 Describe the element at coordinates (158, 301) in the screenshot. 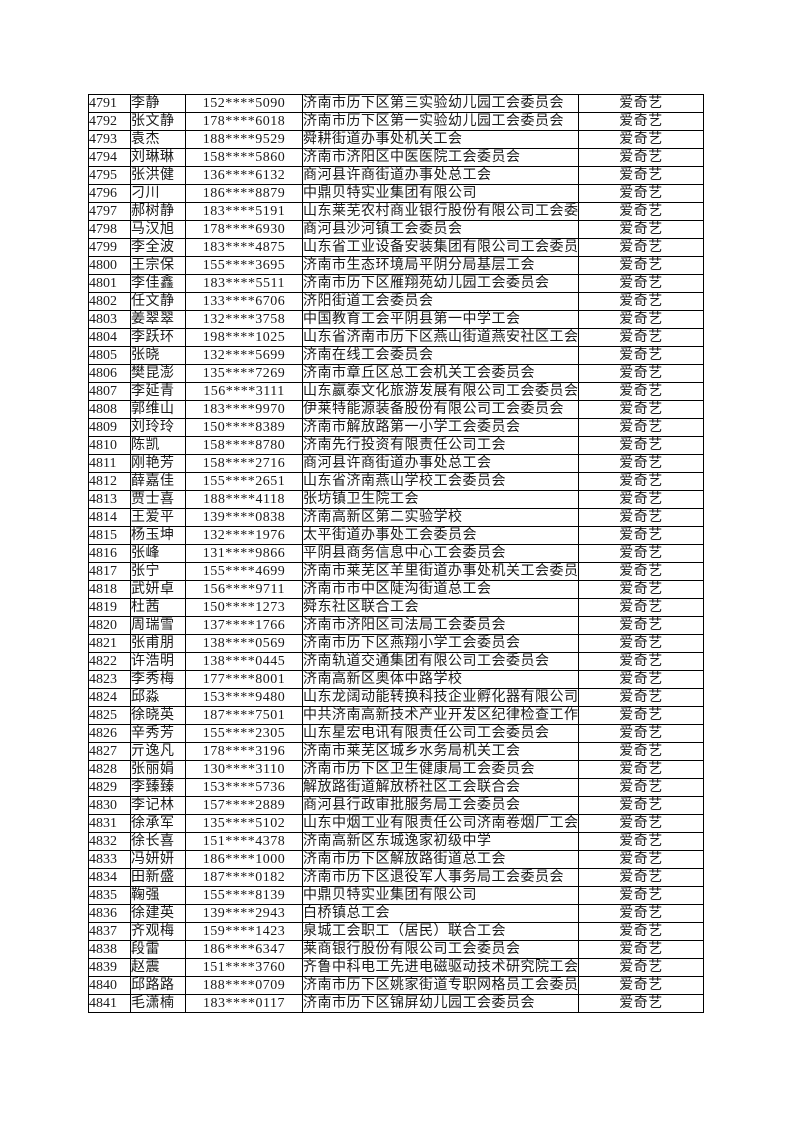

I see `cell-name: 任文静` at that location.